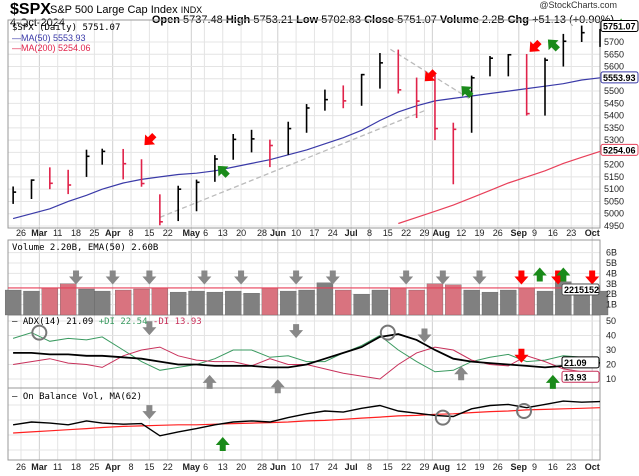 This screenshot has width=639, height=476. Describe the element at coordinates (575, 377) in the screenshot. I see `mdi-tag: 13.93` at that location.